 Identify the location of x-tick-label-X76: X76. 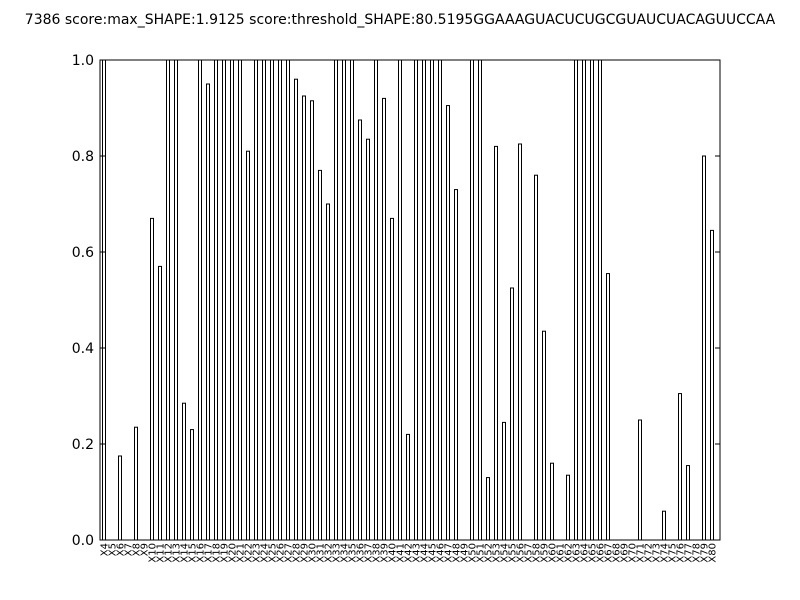
(681, 553).